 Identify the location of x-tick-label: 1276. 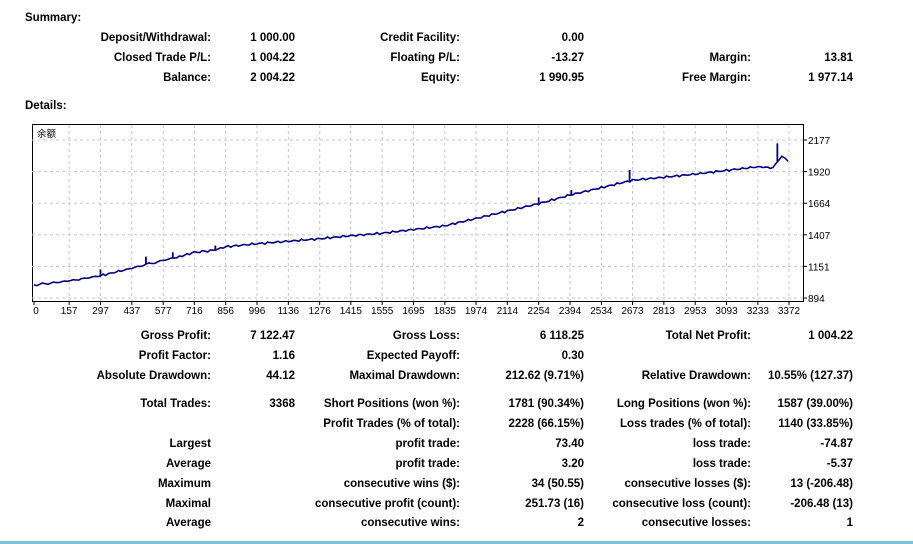
(320, 311).